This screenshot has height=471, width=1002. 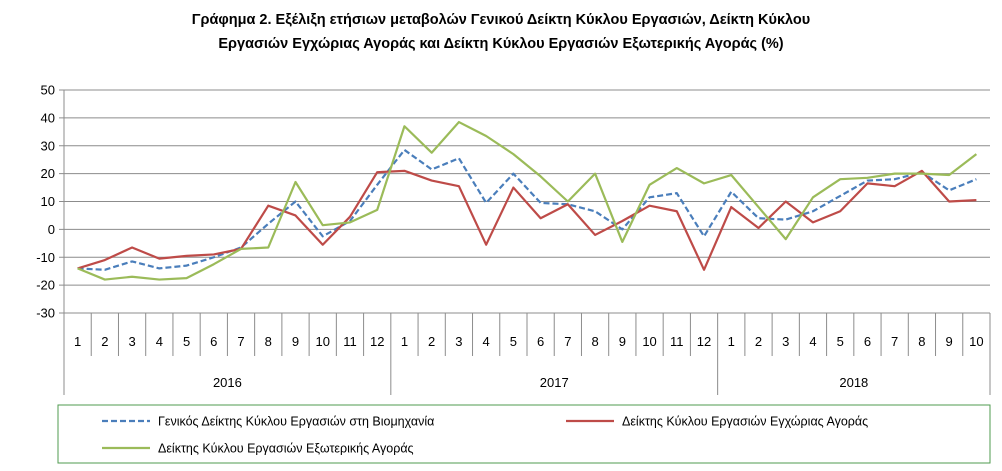 I want to click on legend-label-2: Δείκτης Κύκλου Εργασιών Εγχώριας Αγοράς, so click(x=745, y=422).